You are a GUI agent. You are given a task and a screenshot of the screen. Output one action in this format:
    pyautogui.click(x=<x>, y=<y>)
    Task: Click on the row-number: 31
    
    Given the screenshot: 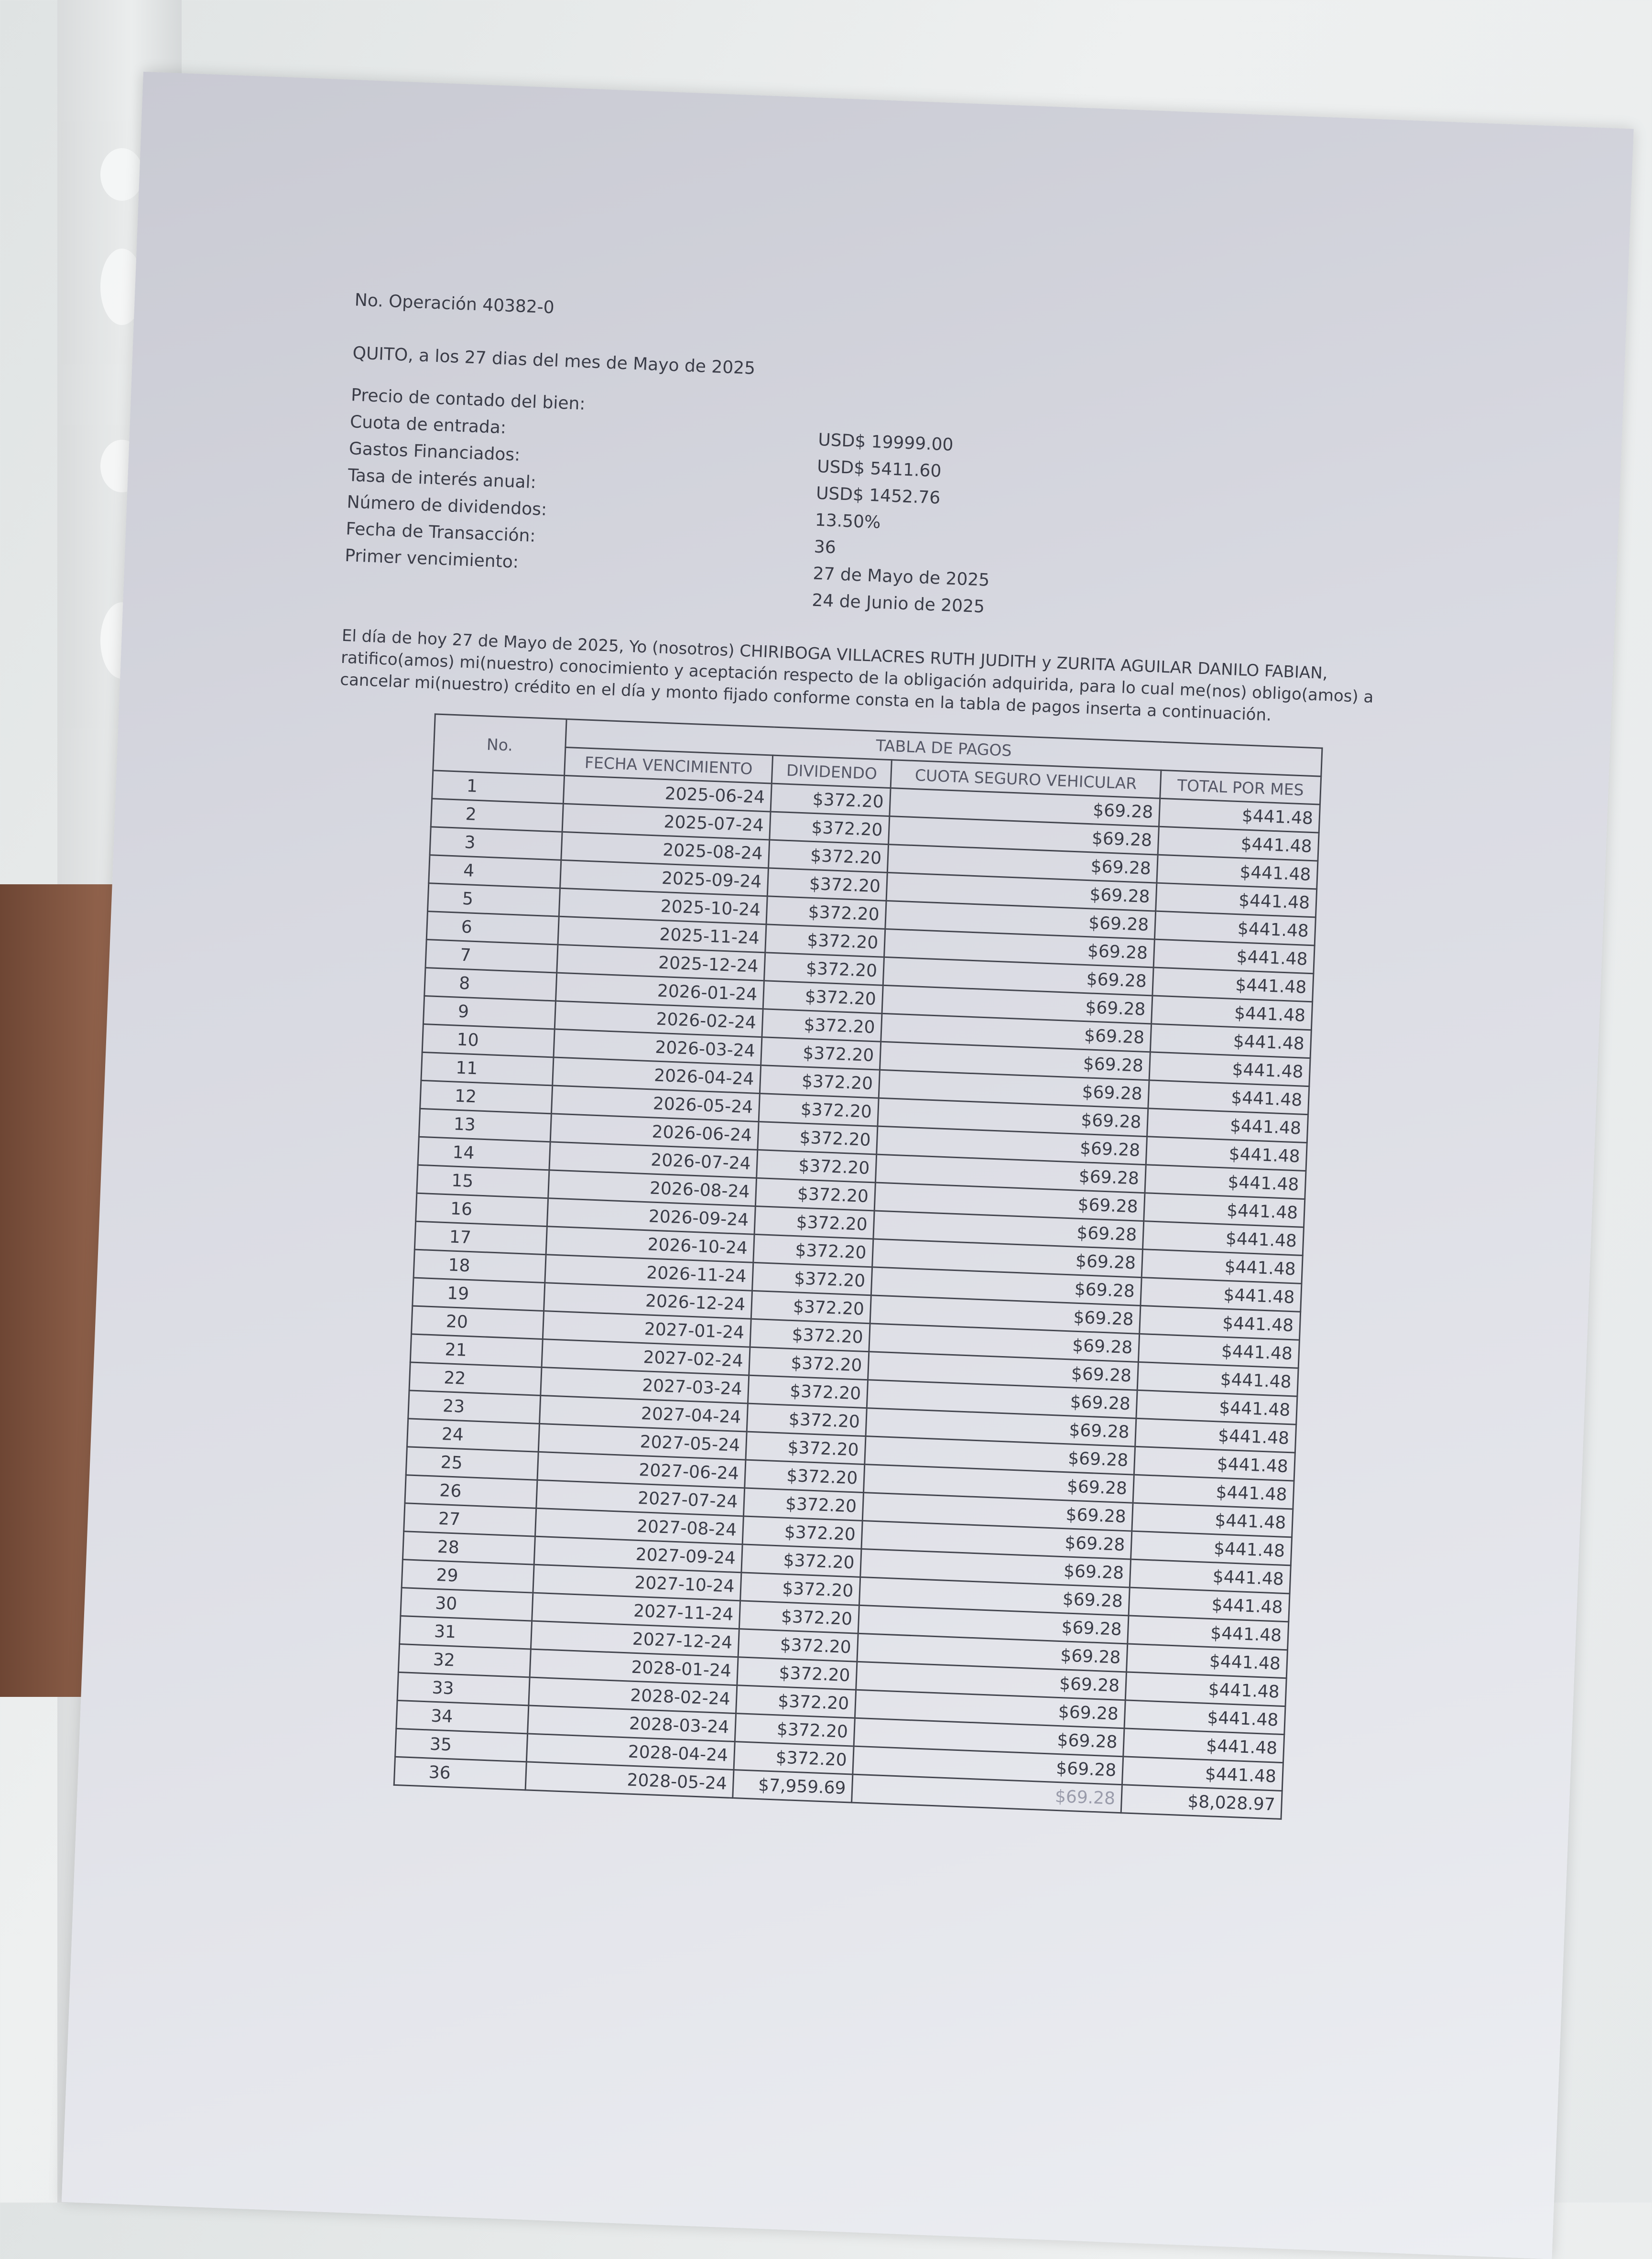 What is the action you would take?
    pyautogui.click(x=465, y=1633)
    